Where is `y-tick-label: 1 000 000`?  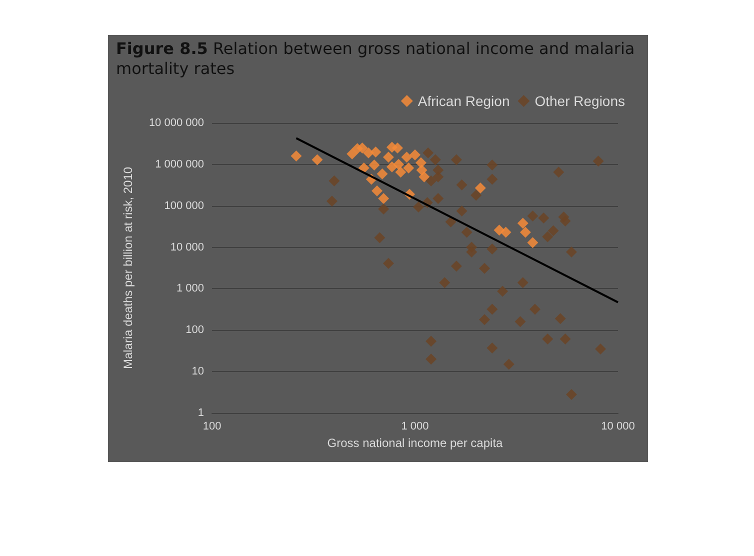 y-tick-label: 1 000 000 is located at coordinates (179, 164).